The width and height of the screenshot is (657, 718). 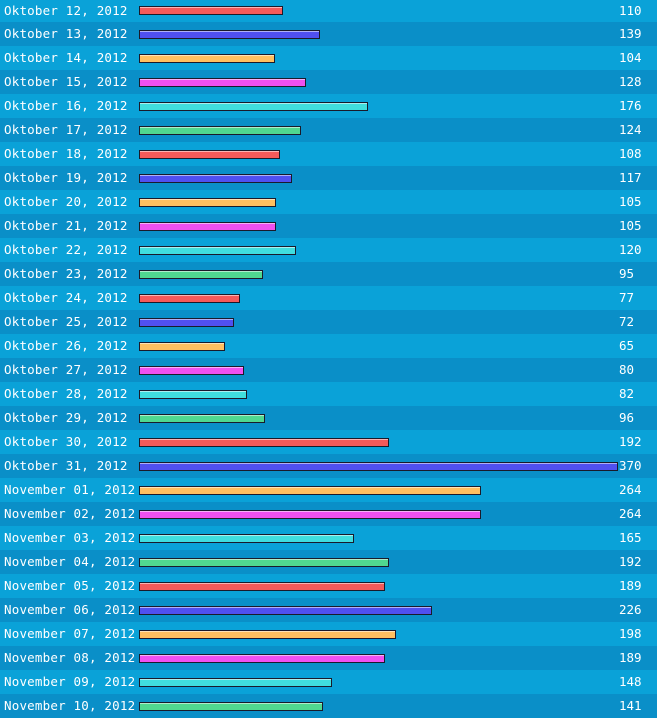 What do you see at coordinates (630, 681) in the screenshot?
I see `value-label: 148` at bounding box center [630, 681].